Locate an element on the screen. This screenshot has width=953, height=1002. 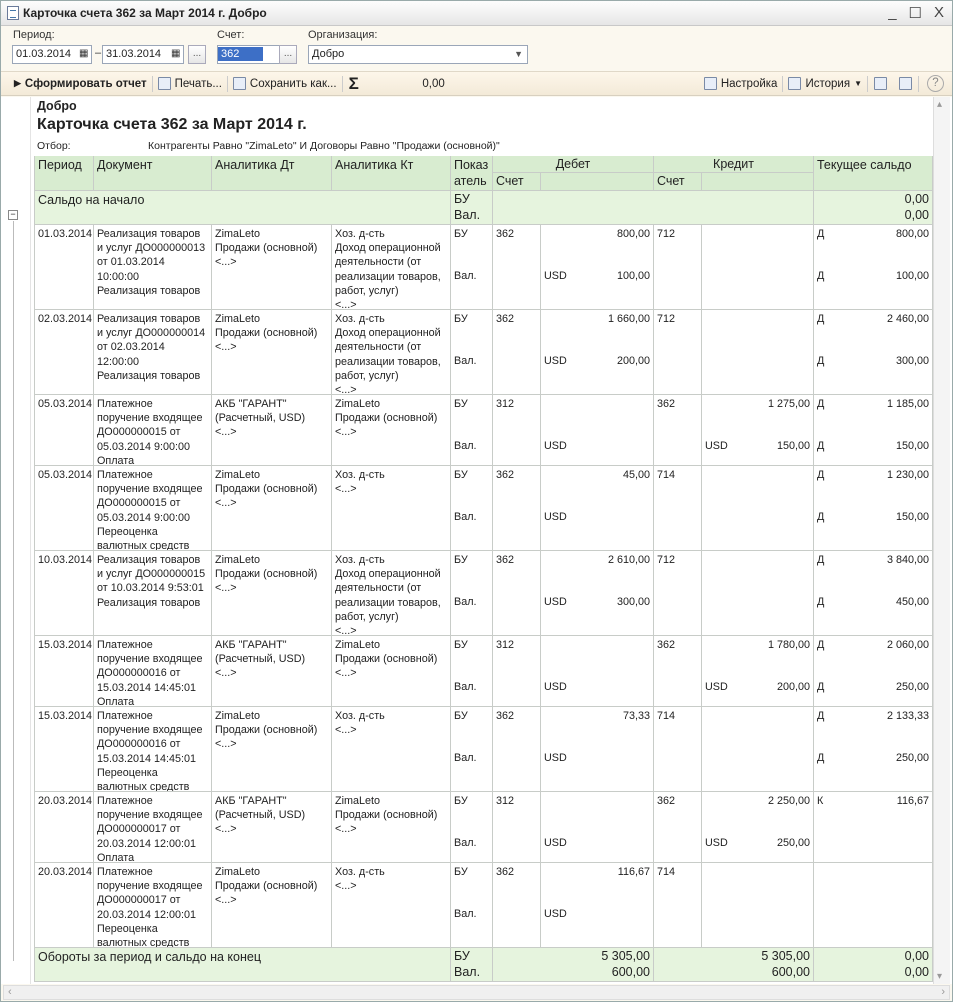
expand-icon is located at coordinates (880, 83).